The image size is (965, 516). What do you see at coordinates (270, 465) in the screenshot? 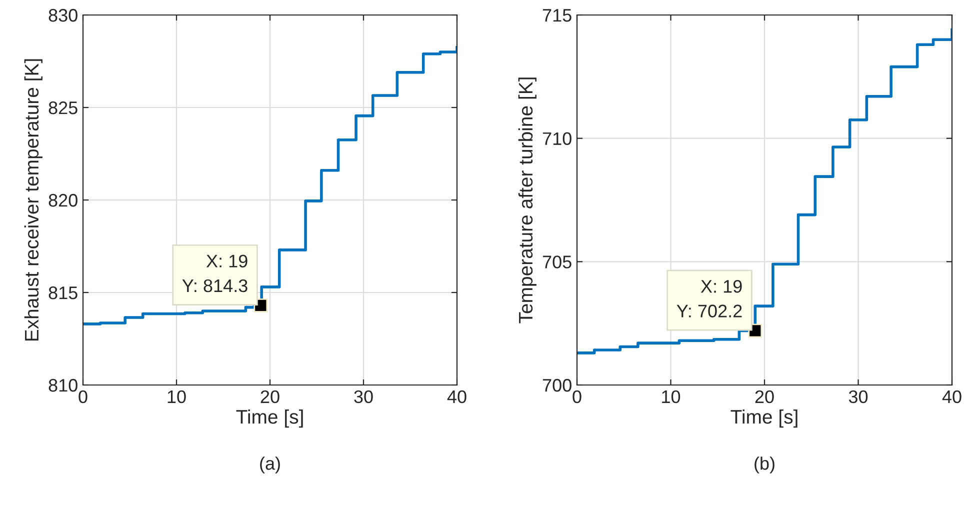
I see `text: (a)` at bounding box center [270, 465].